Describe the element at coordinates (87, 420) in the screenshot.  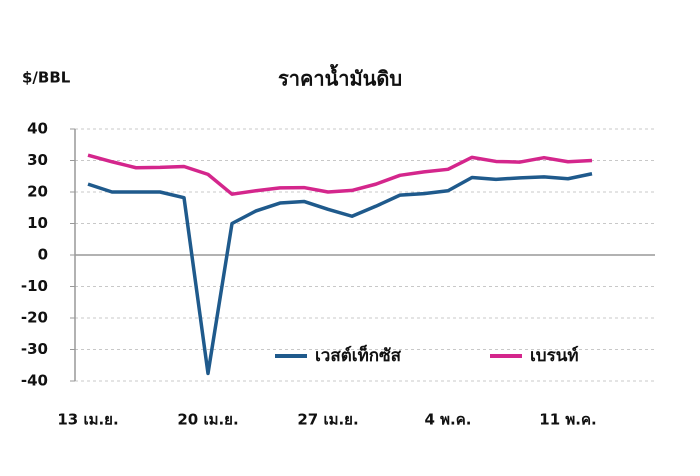
I see `x-tick-label: 13 เม.ย.` at that location.